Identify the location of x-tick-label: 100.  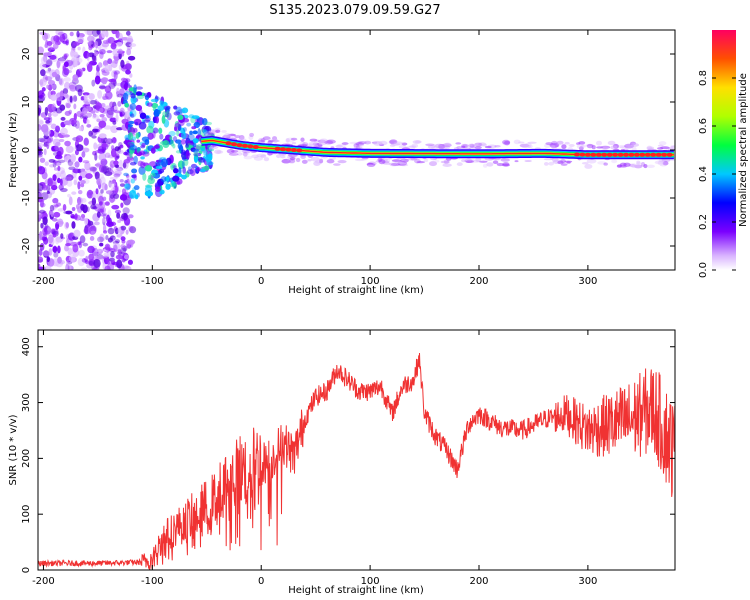
(370, 581).